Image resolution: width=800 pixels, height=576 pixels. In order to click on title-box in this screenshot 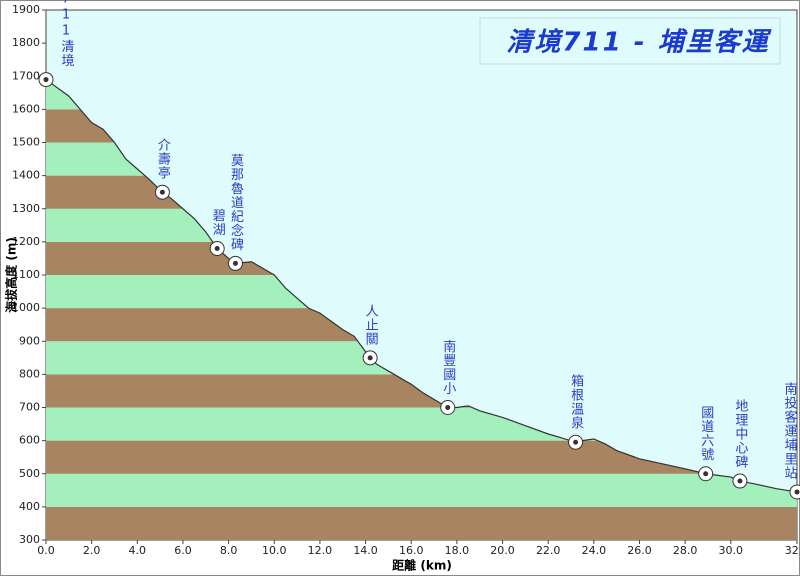, I will do `click(630, 41)`.